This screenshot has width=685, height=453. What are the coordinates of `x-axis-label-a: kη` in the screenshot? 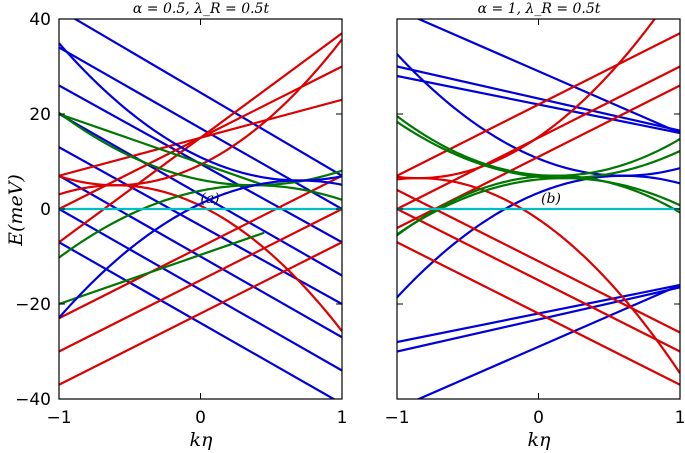 It's located at (202, 440).